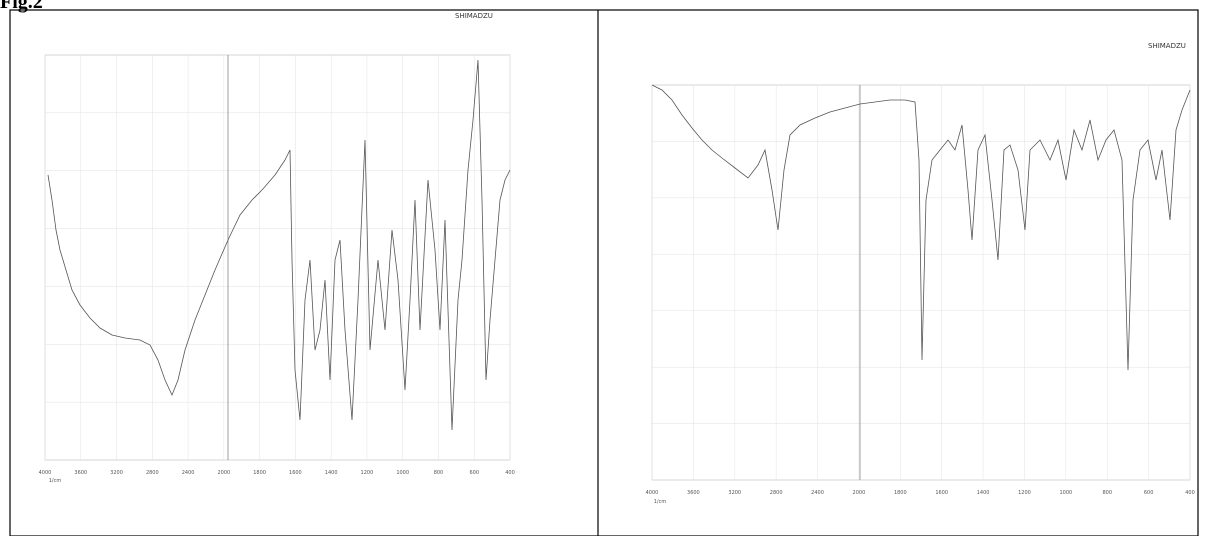 This screenshot has height=536, width=1210. What do you see at coordinates (21, 6) in the screenshot?
I see `caption: Fig.2` at bounding box center [21, 6].